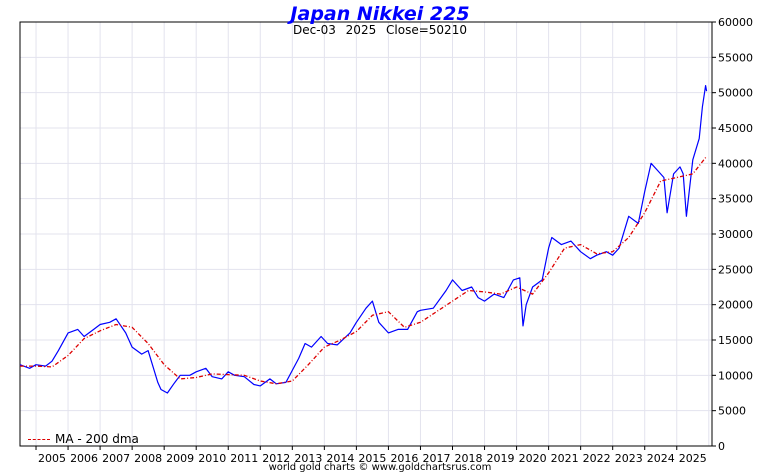 This screenshot has height=475, width=760. What do you see at coordinates (340, 458) in the screenshot?
I see `x-tick-label: 2014` at bounding box center [340, 458].